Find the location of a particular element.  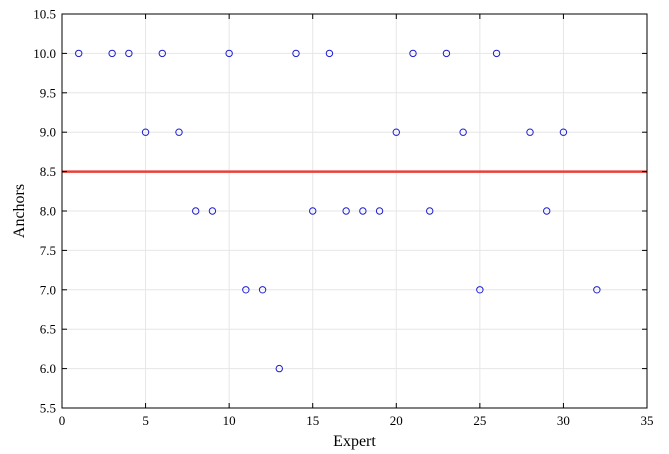

y-tick-label: 9.5 is located at coordinates (48, 92).